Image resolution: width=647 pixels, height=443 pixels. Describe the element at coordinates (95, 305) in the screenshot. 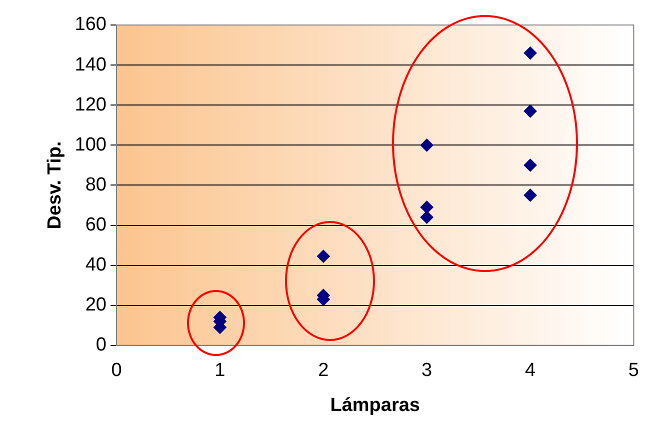

I see `y-tick-label: 20` at that location.